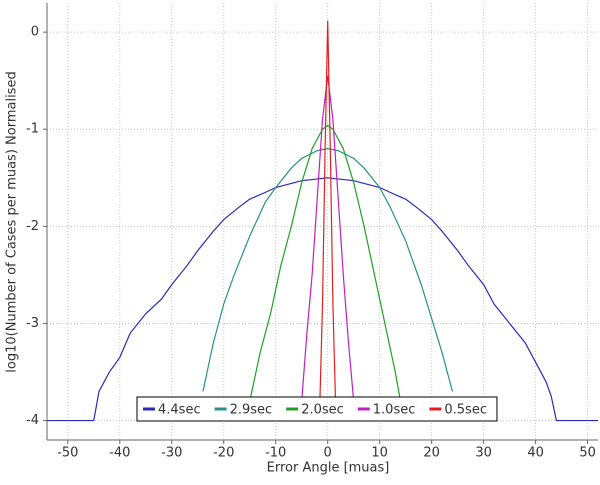  I want to click on x-tick-label: 0, so click(328, 453).